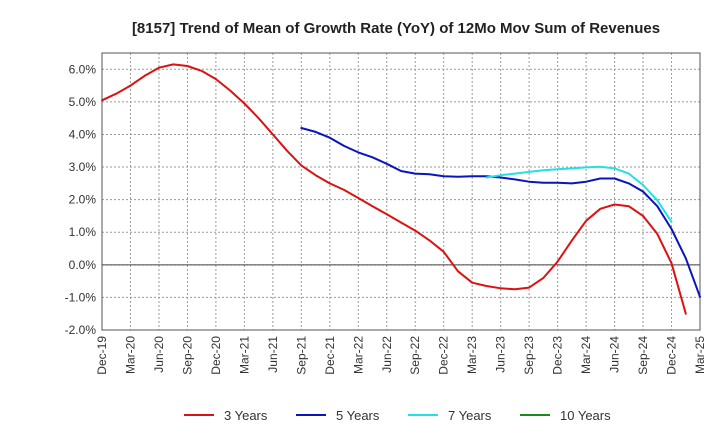  Describe the element at coordinates (579, 194) in the screenshot. I see `series-line-7-years` at that location.